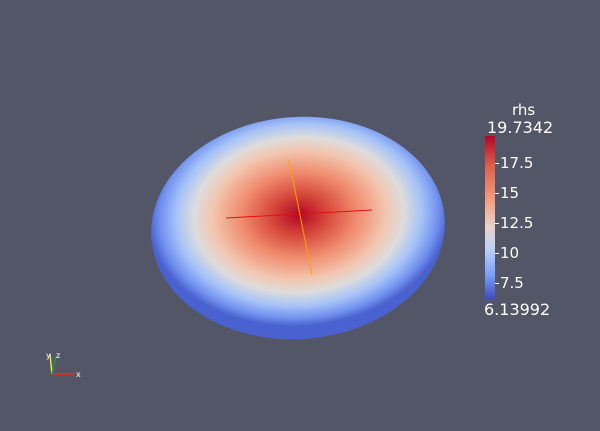 The width and height of the screenshot is (600, 431). I want to click on colorbar-tick-label: 15, so click(510, 192).